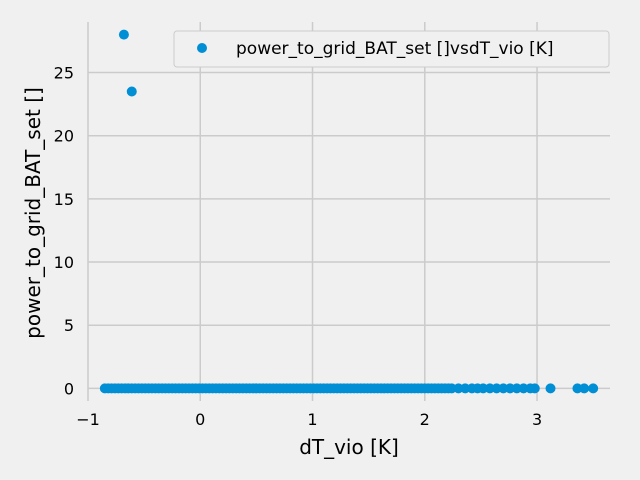  I want to click on legend-box, so click(391, 49).